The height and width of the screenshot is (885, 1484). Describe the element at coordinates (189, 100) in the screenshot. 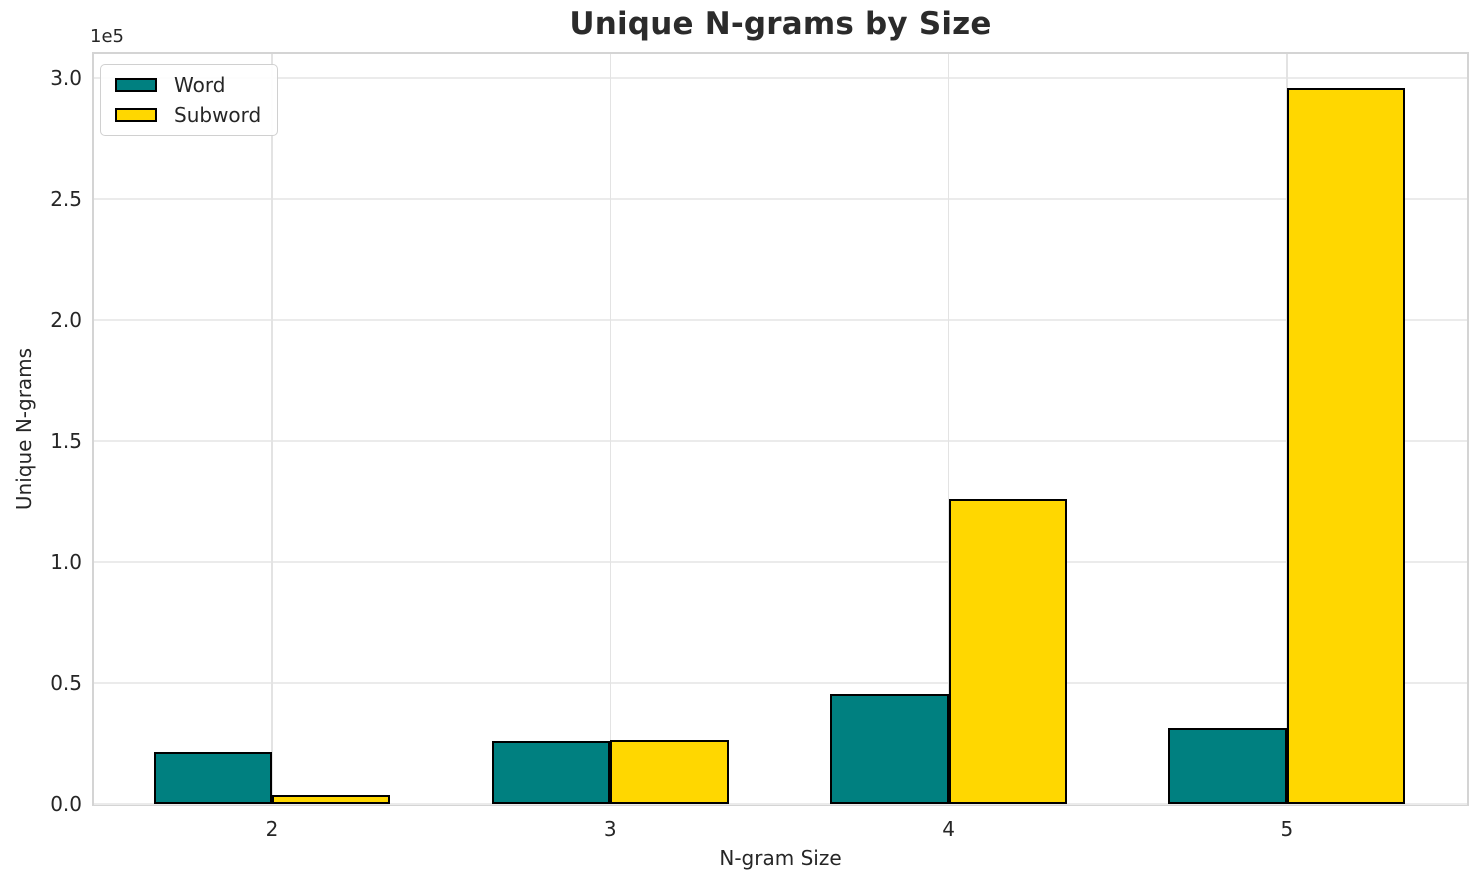

I see `legend: Word Subword` at that location.